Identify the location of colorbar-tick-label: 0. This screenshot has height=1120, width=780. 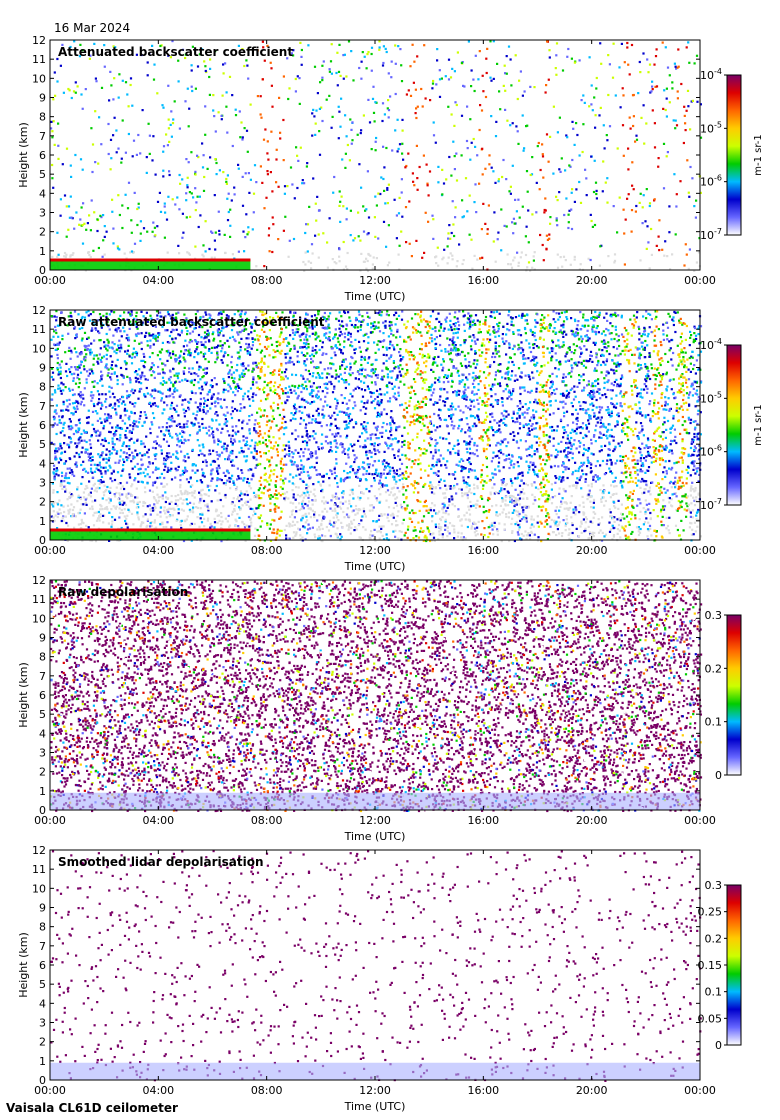
(718, 1045).